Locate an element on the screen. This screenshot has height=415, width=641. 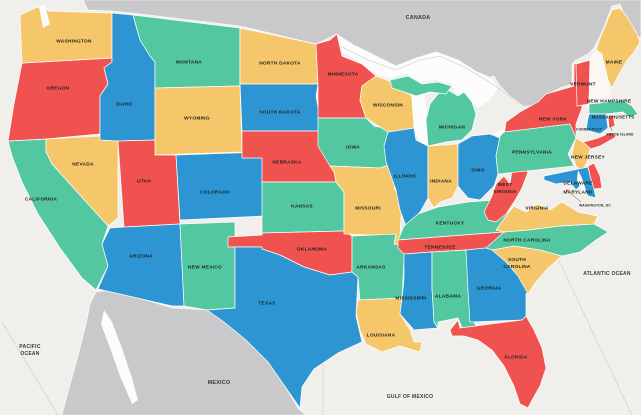
state-label-delaware: DELAWARE is located at coordinates (578, 184).